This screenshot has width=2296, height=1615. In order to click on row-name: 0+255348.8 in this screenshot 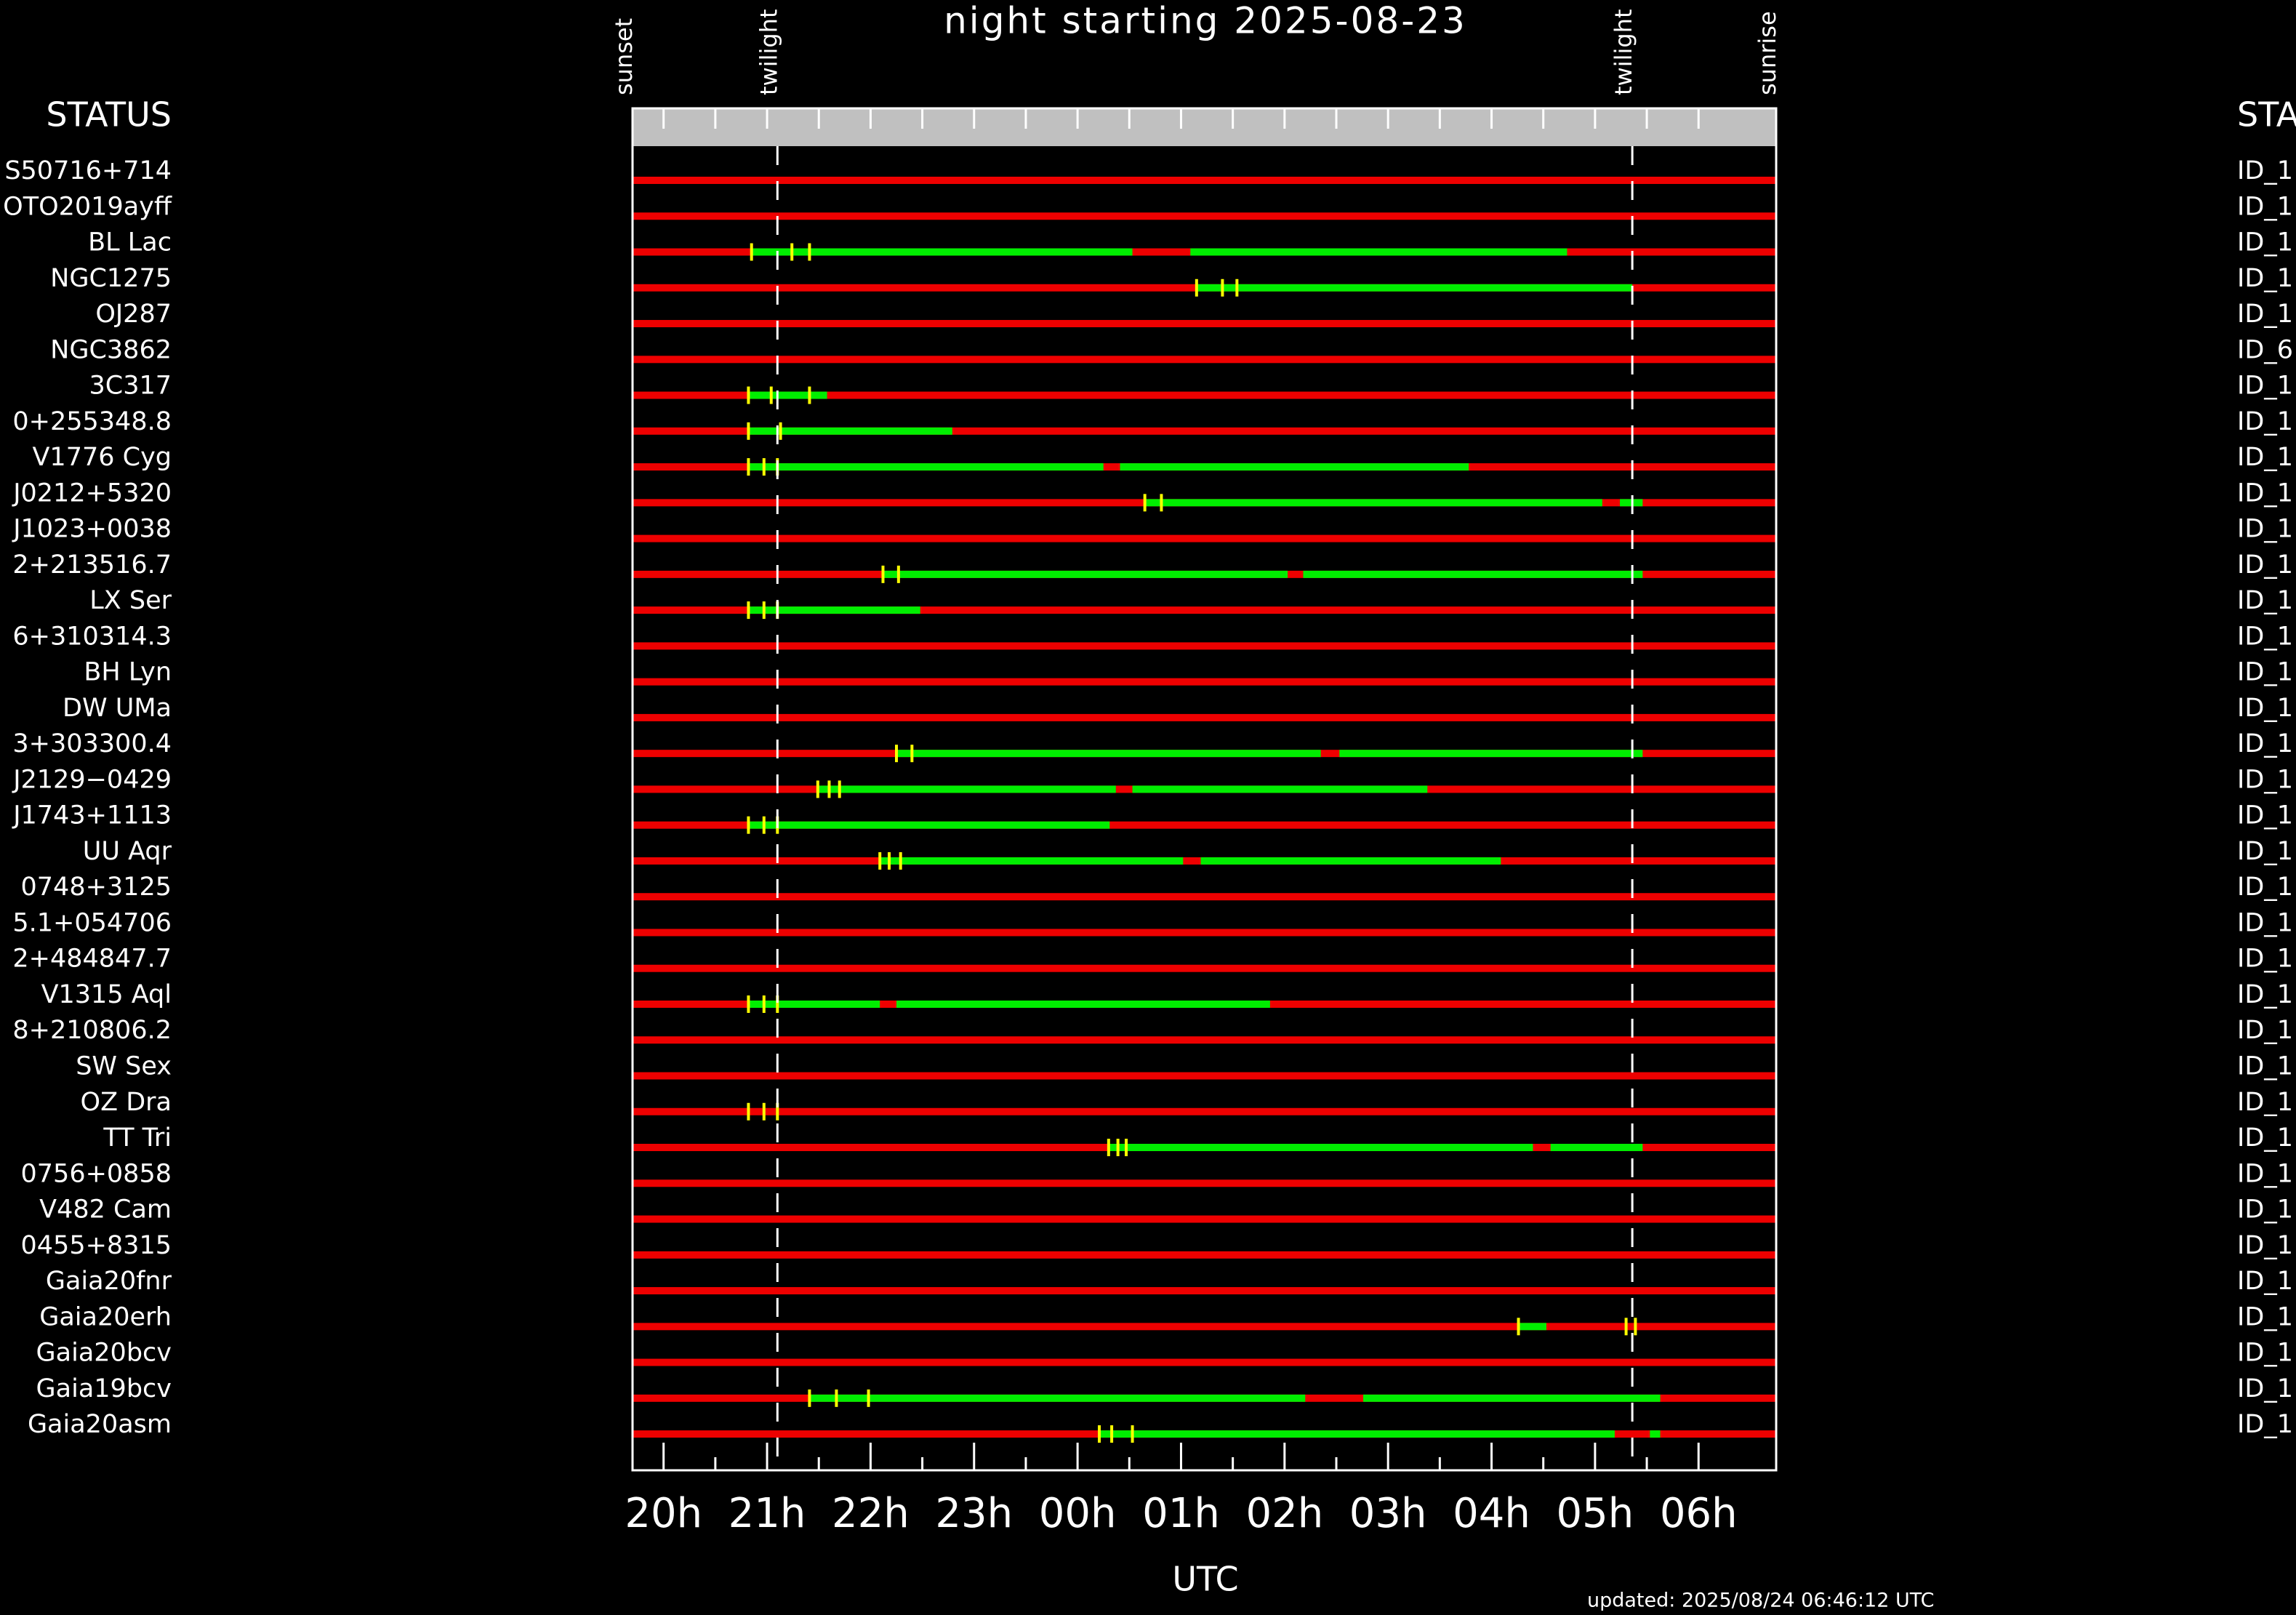, I will do `click(92, 421)`.